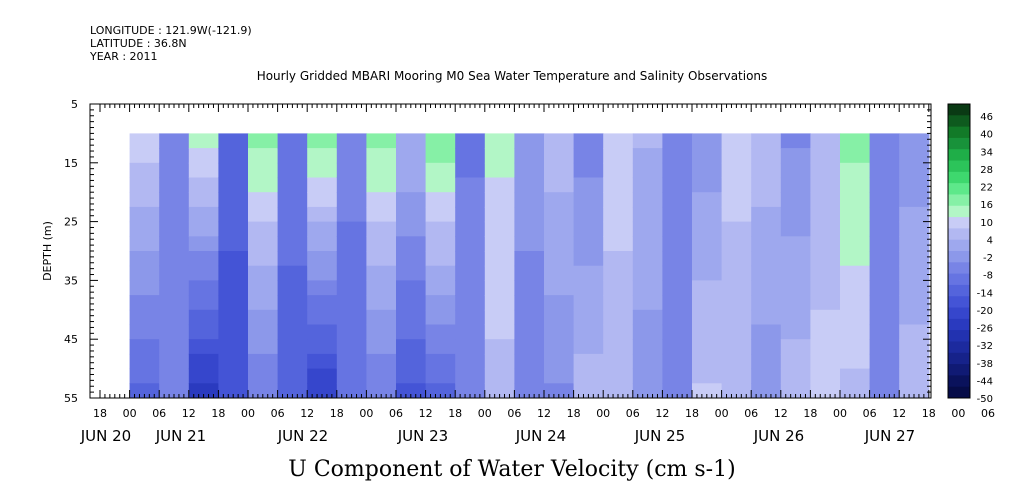  What do you see at coordinates (71, 398) in the screenshot?
I see `y-tick-label: 55` at bounding box center [71, 398].